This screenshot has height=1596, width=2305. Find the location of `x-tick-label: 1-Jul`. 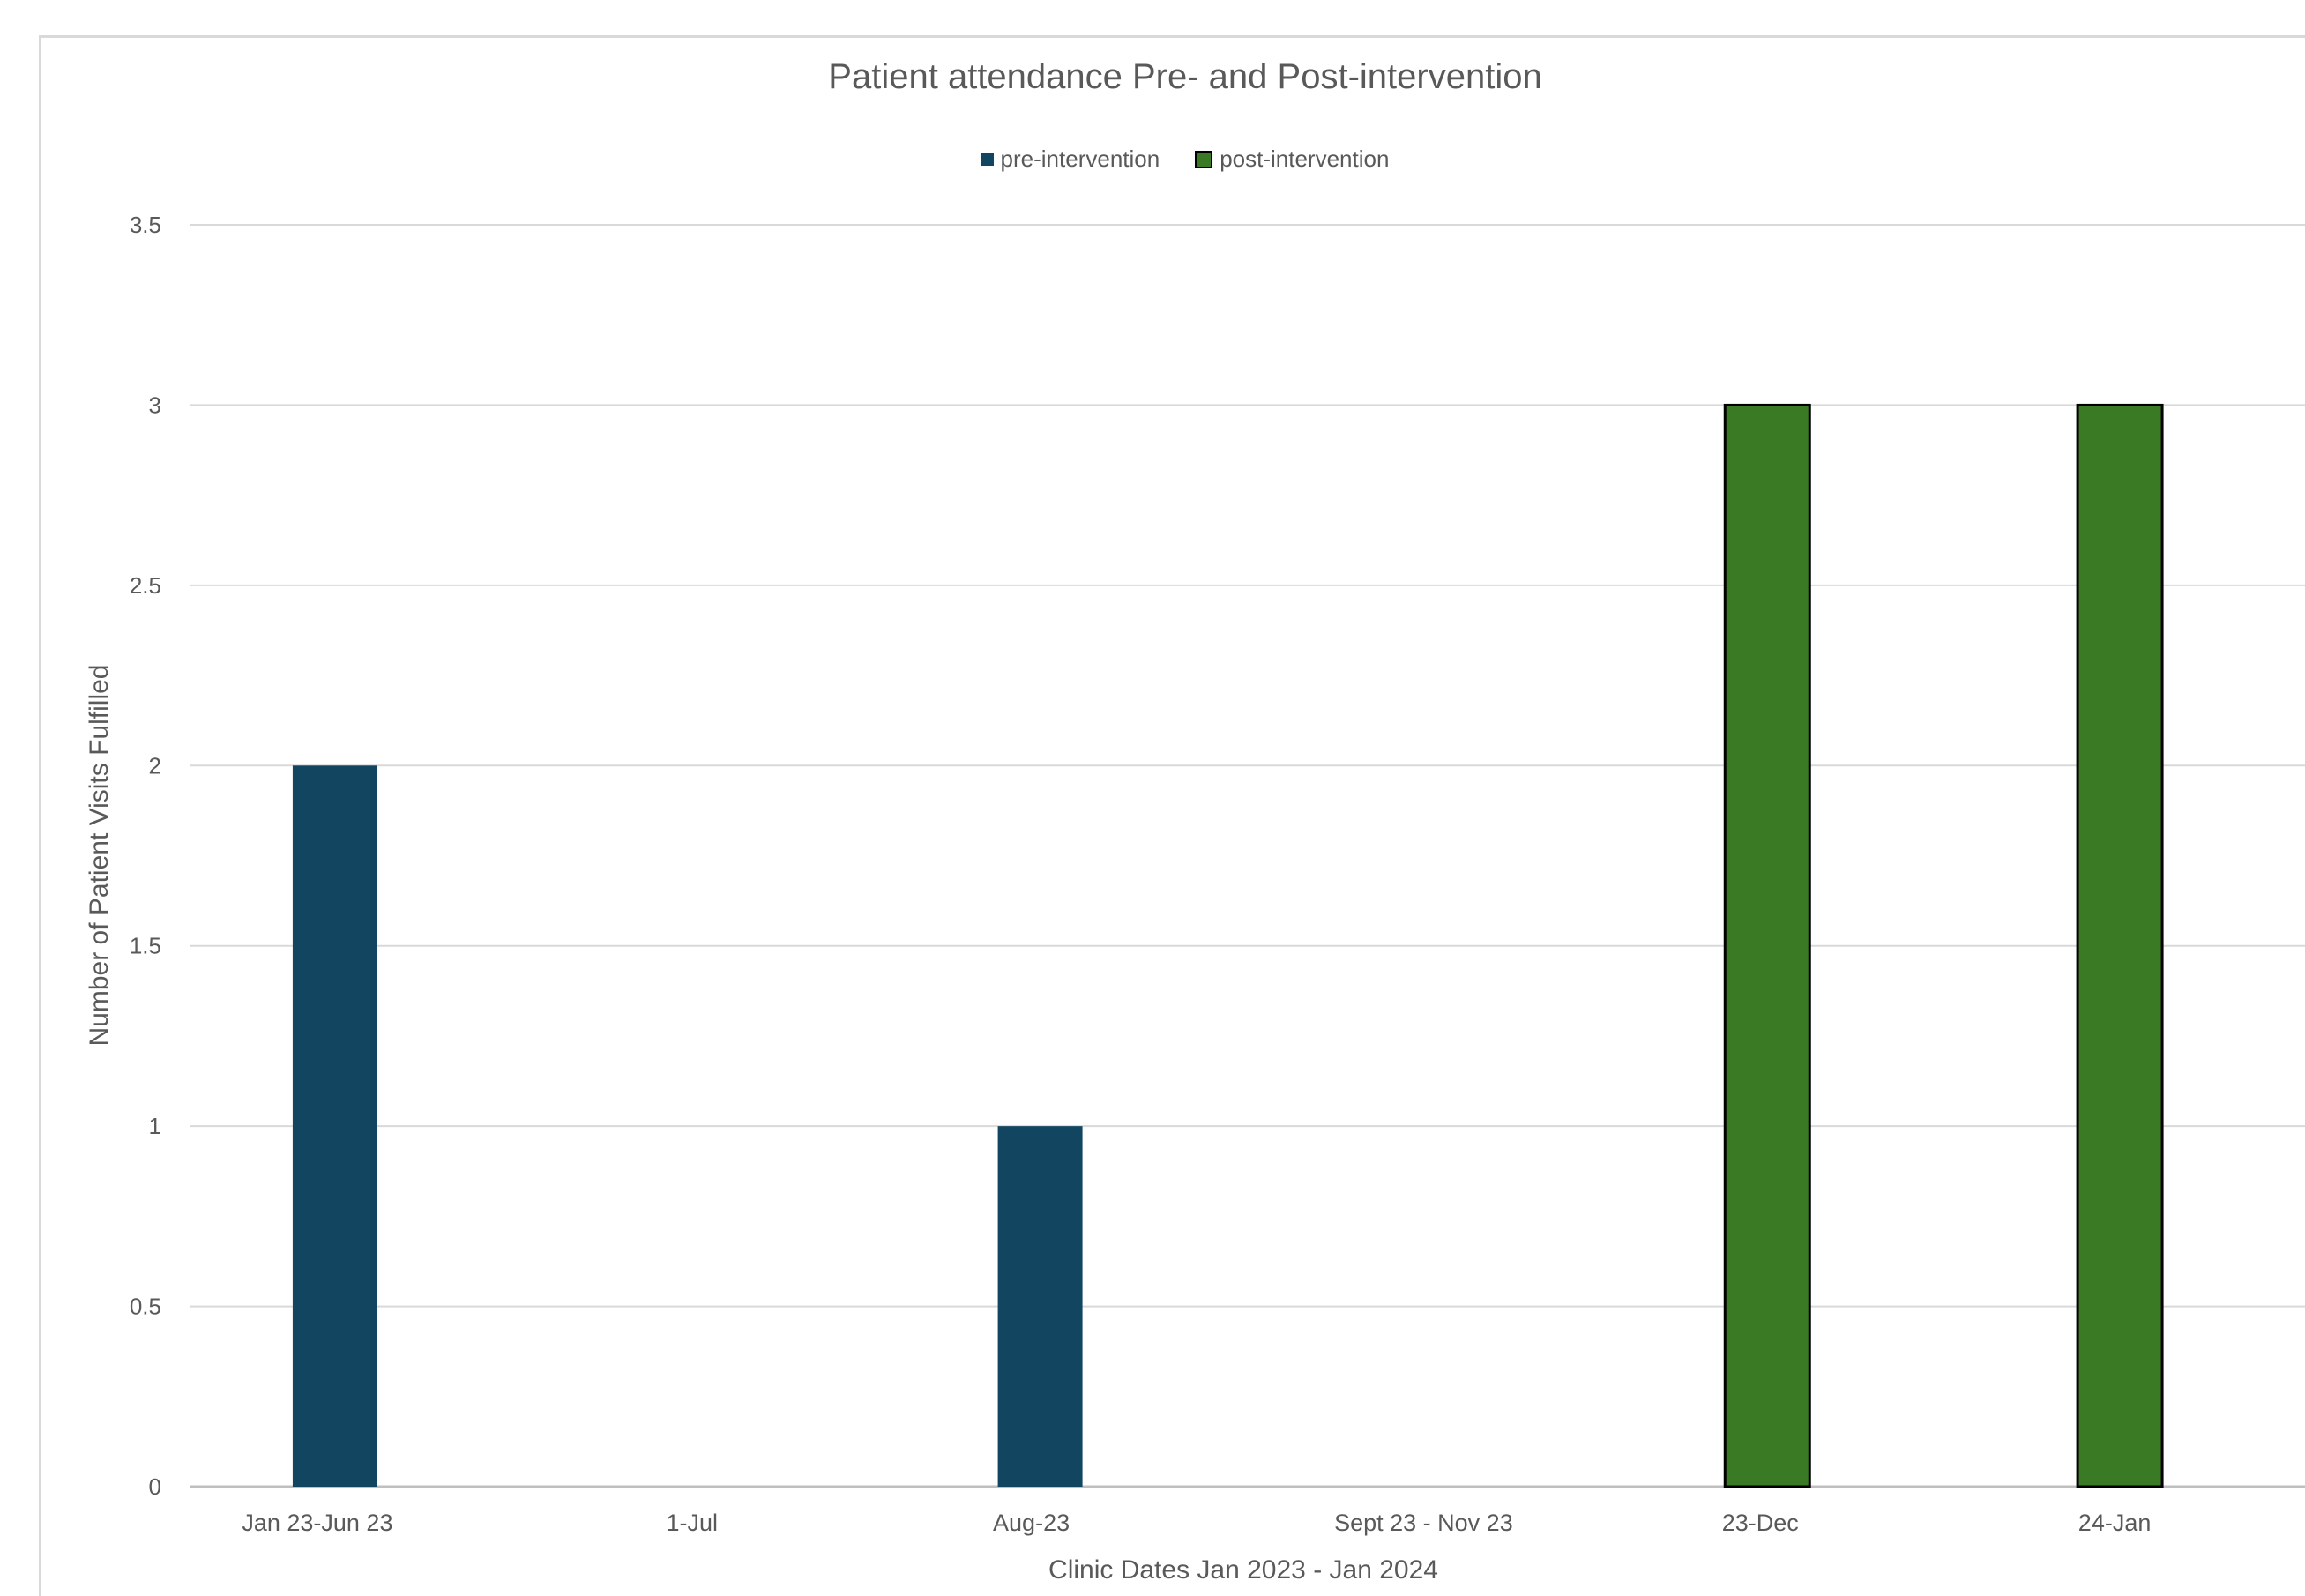

x-tick-label: 1-Jul is located at coordinates (692, 1523).